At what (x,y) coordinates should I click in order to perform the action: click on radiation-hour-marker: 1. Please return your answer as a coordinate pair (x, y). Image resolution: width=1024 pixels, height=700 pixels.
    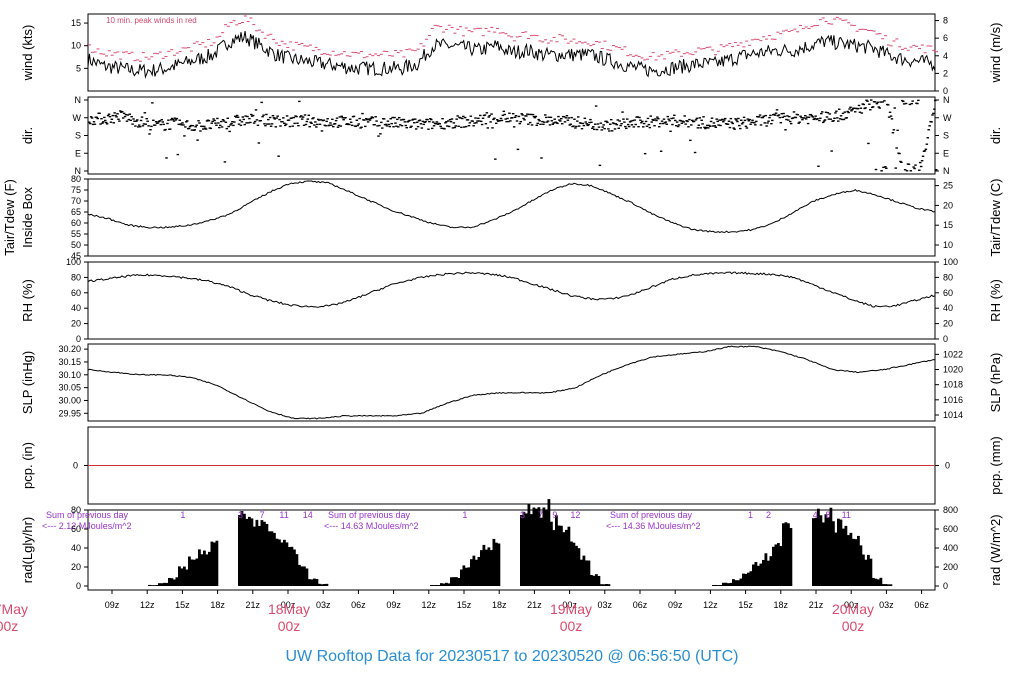
    Looking at the image, I should click on (464, 515).